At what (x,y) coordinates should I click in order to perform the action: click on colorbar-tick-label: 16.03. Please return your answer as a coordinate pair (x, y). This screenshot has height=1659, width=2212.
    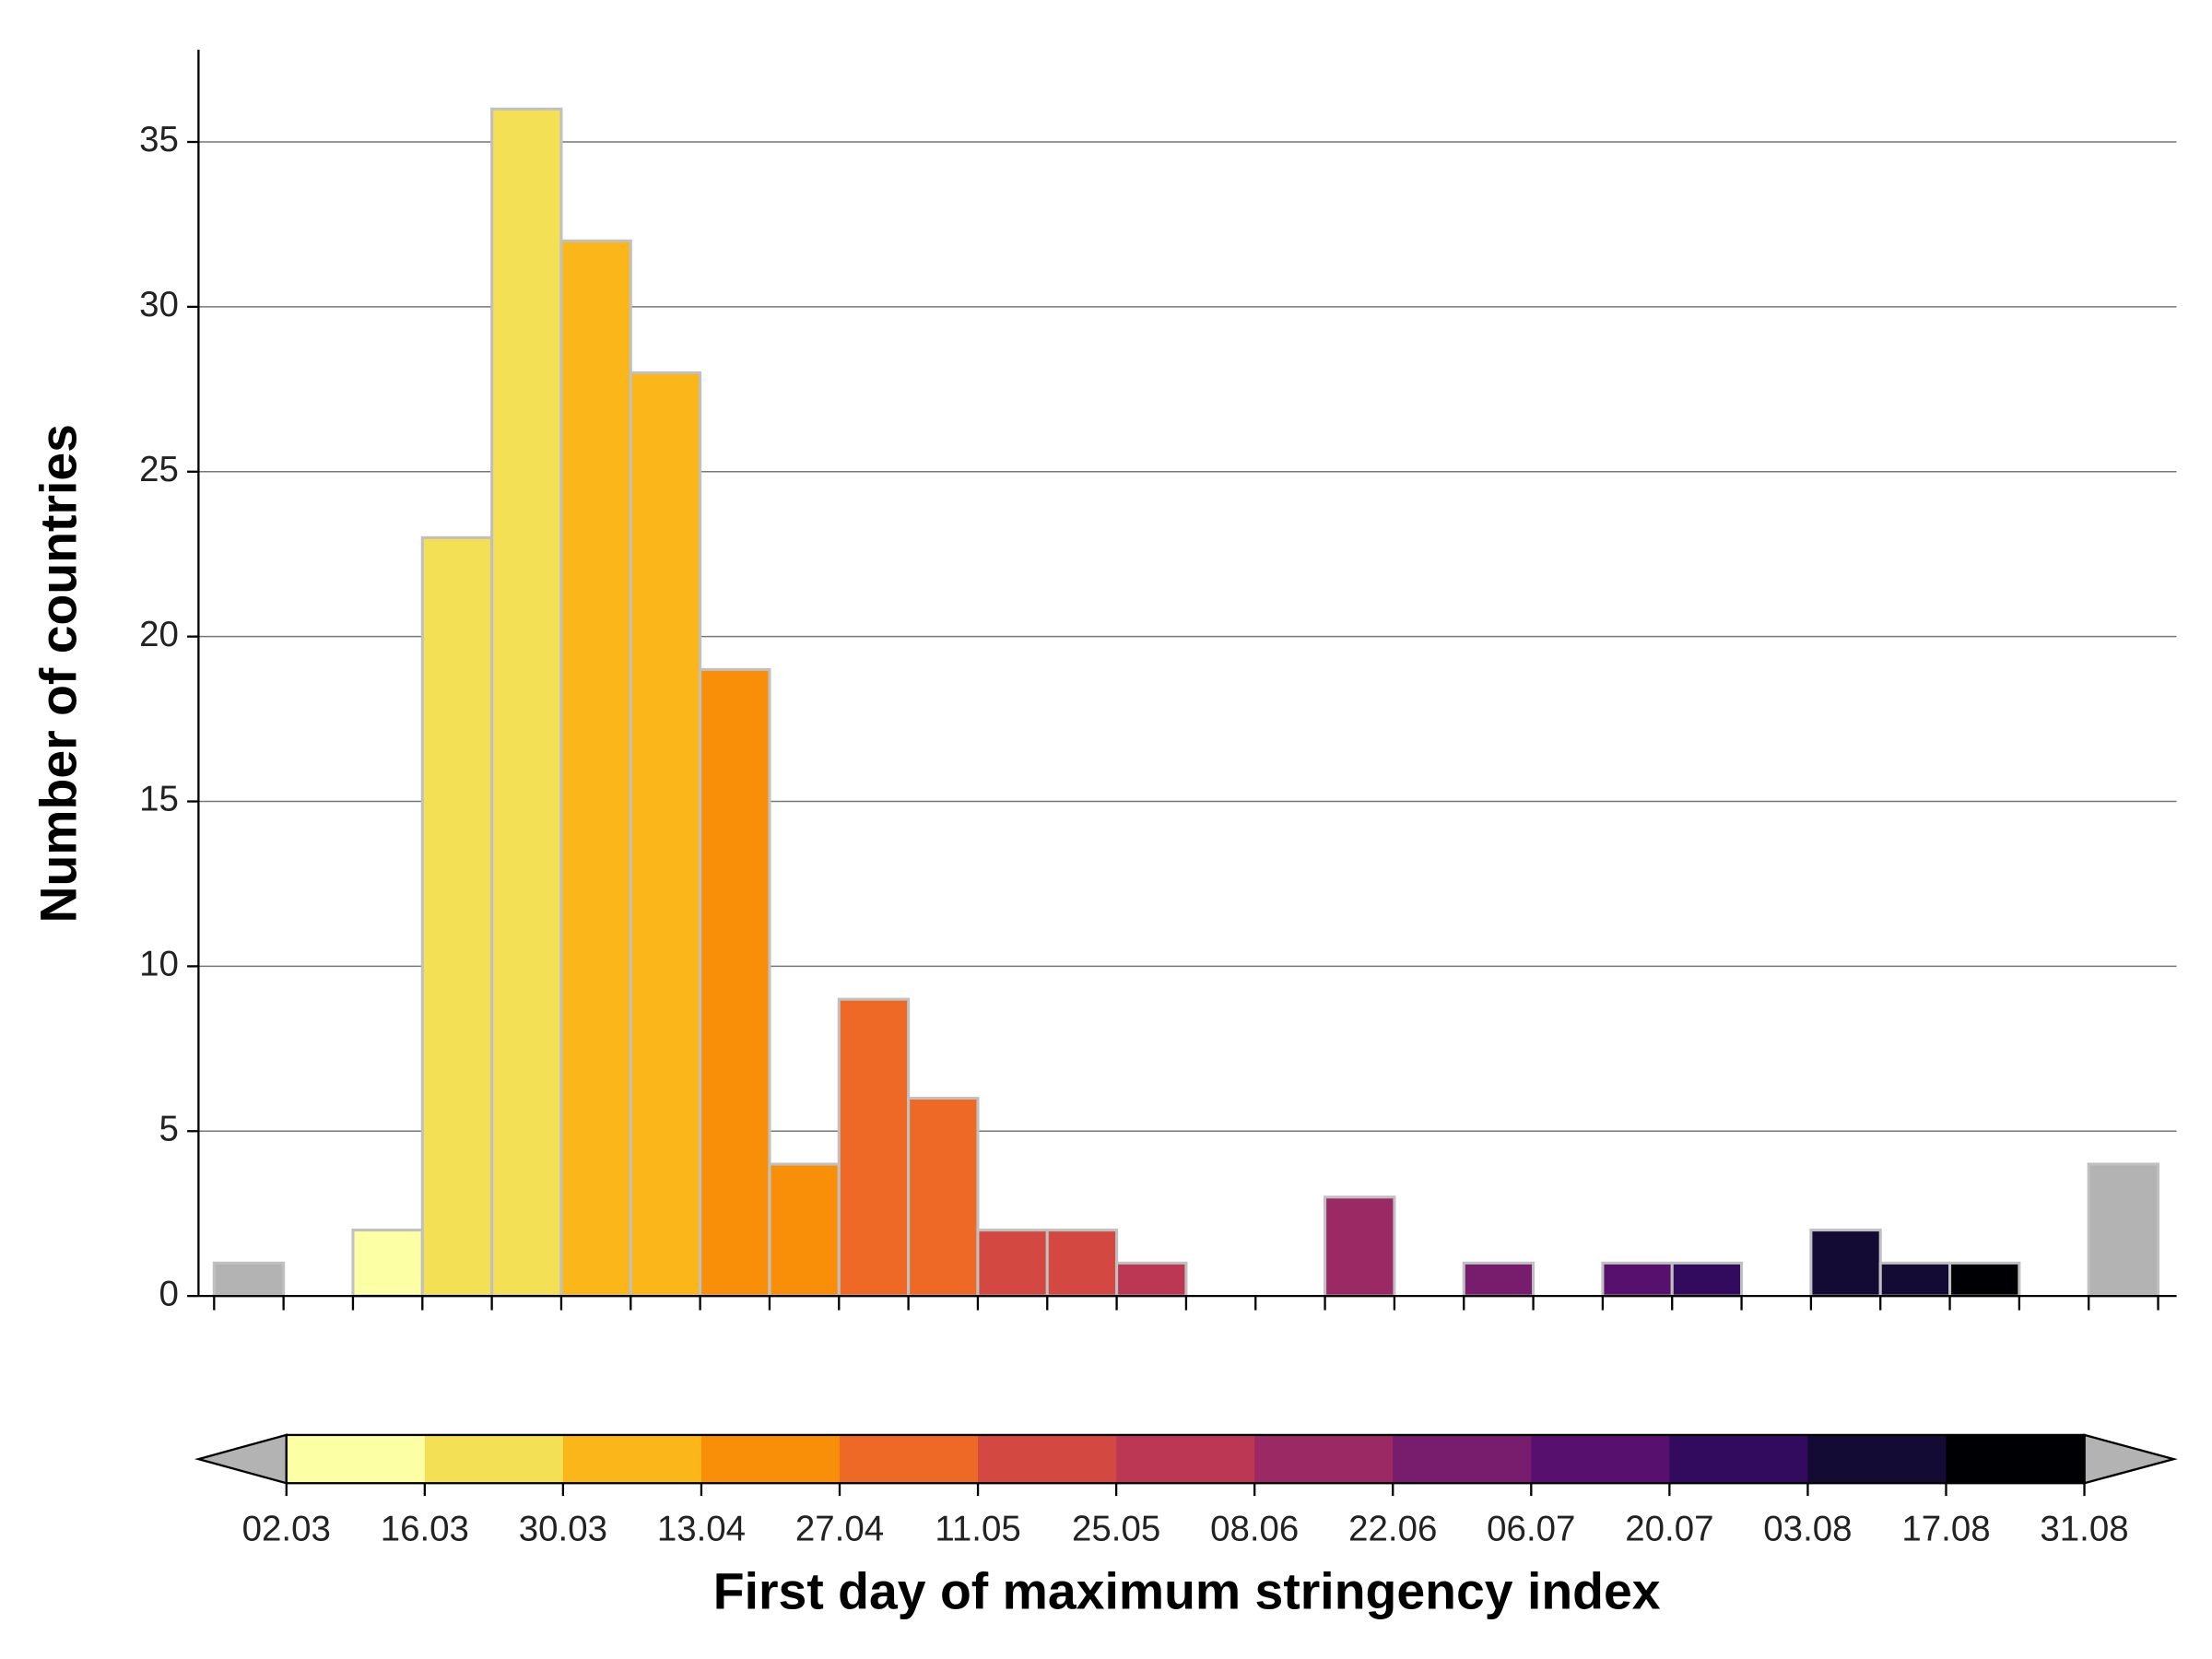
    Looking at the image, I should click on (425, 1529).